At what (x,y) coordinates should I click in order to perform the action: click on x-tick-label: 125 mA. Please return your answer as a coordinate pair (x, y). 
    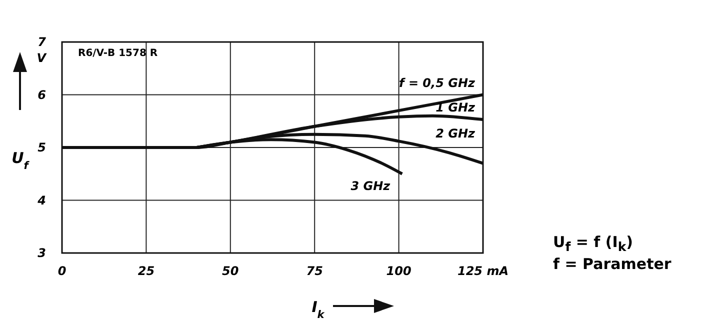
    Looking at the image, I should click on (483, 271).